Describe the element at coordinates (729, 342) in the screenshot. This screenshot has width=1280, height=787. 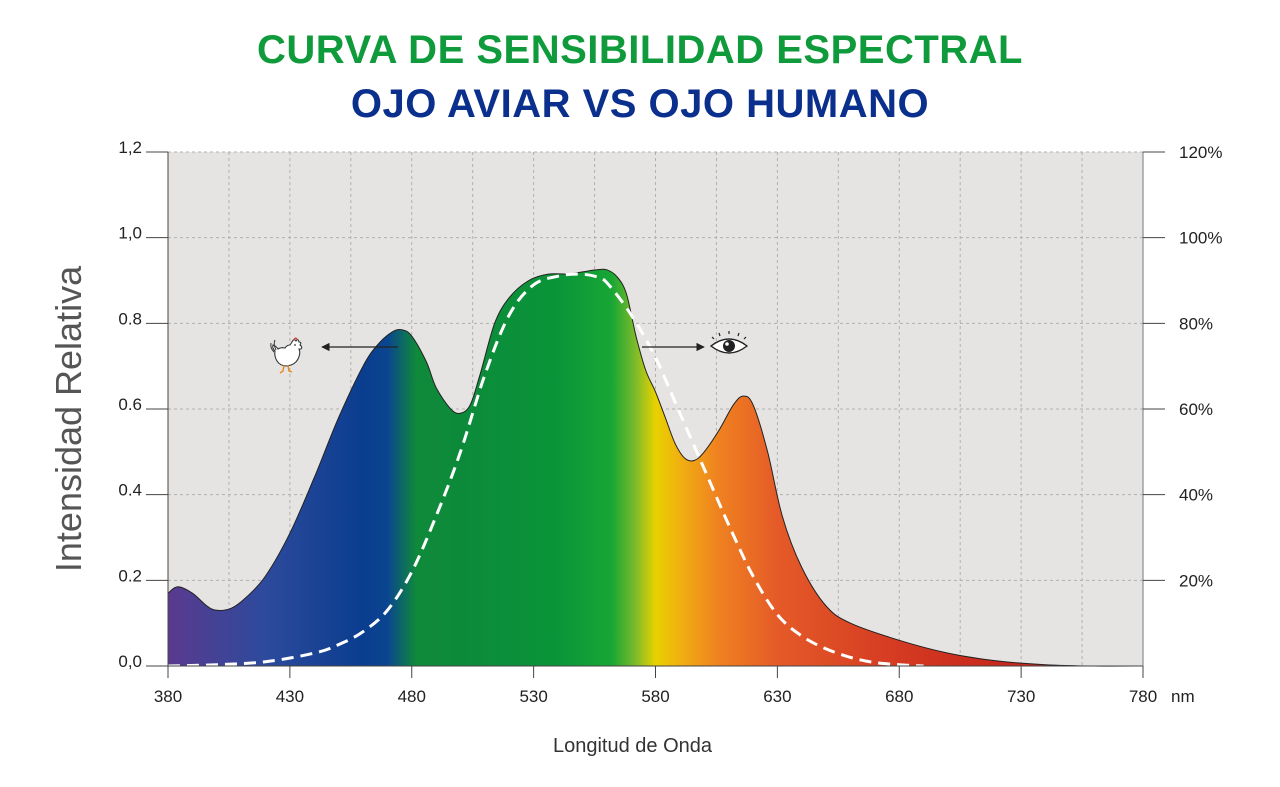
I see `eye-icon` at that location.